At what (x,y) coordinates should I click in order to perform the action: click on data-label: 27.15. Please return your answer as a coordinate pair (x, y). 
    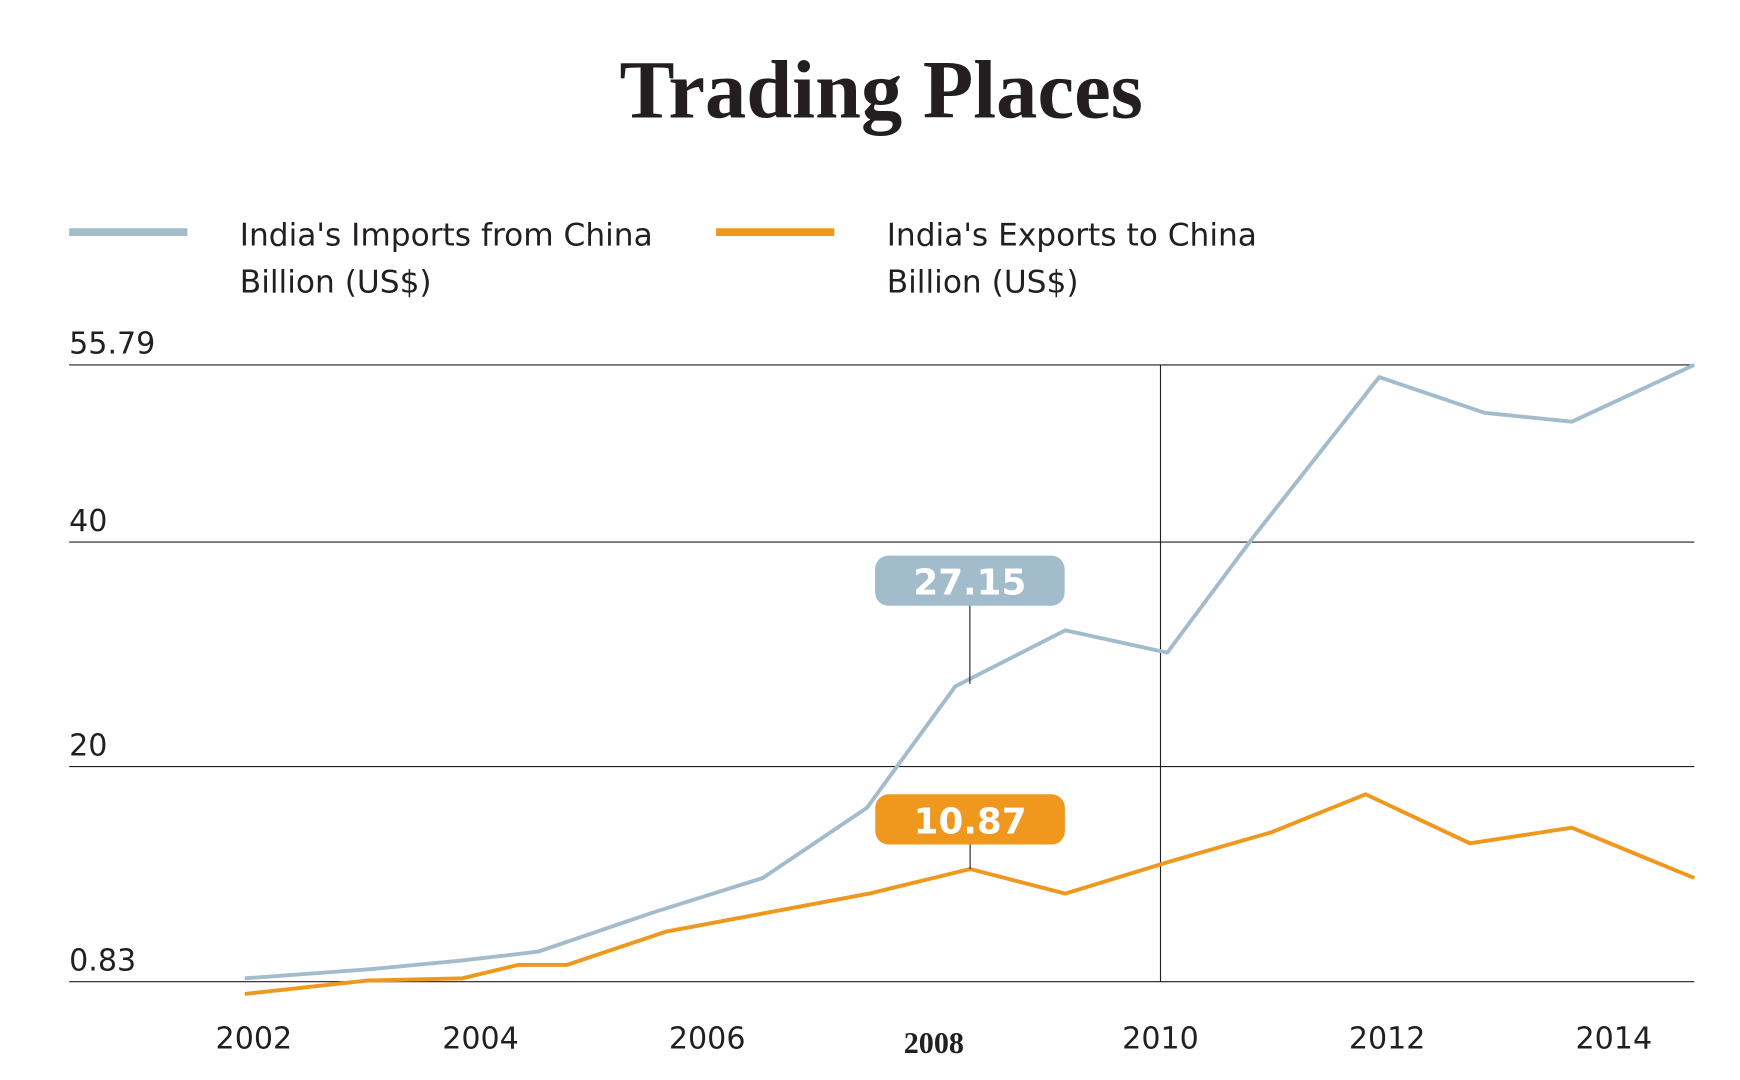
    Looking at the image, I should click on (969, 583).